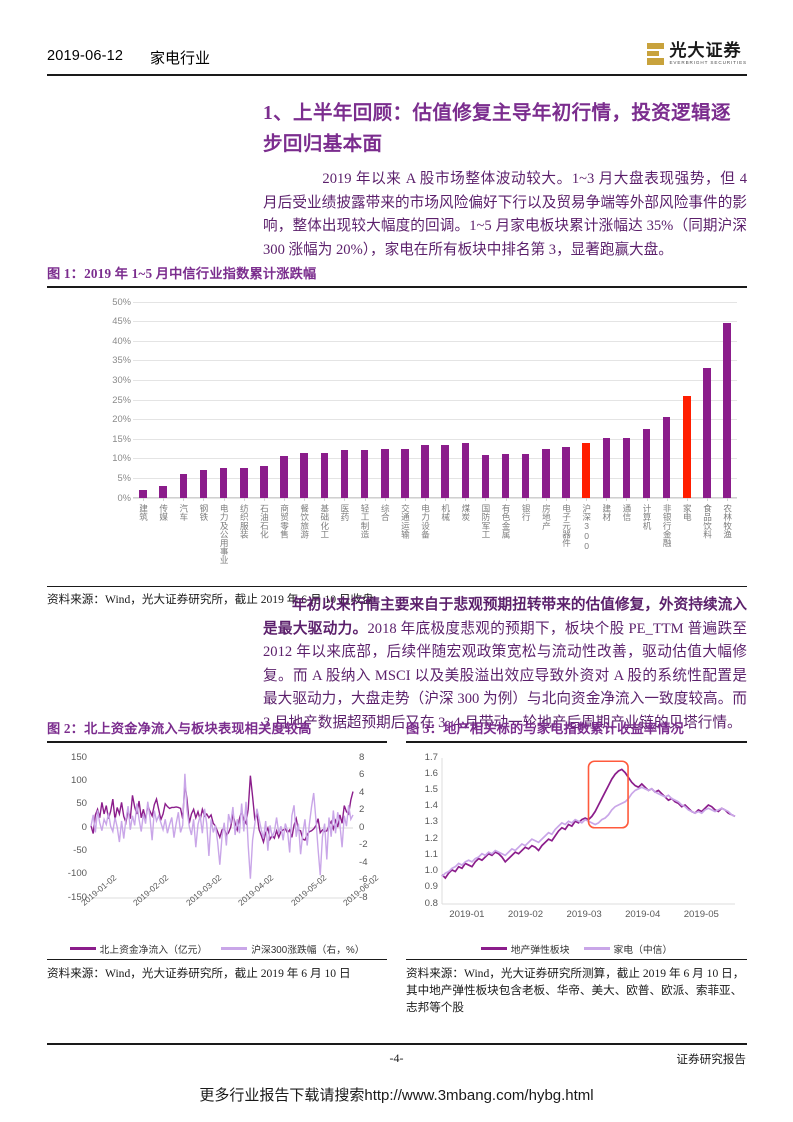  I want to click on figure-1-x-label: 纺织服装, so click(244, 544).